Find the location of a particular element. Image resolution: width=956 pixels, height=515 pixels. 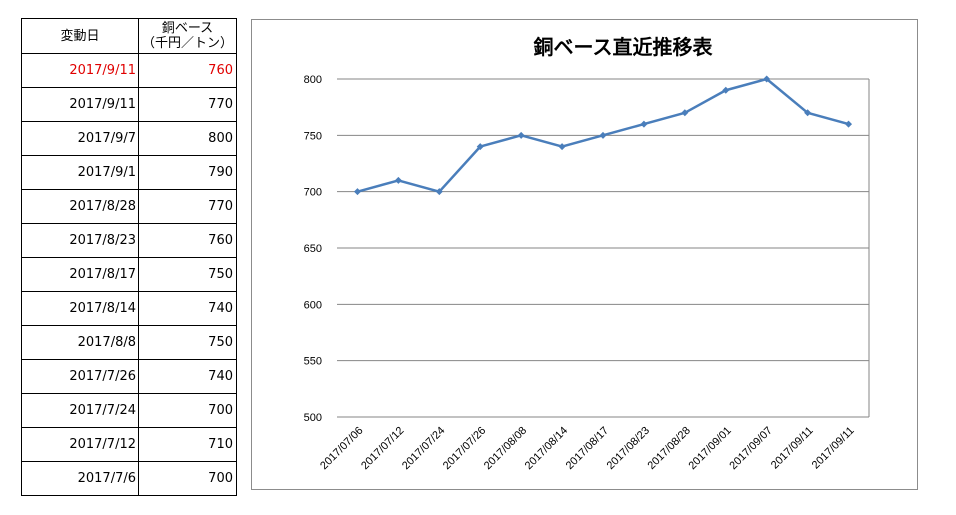

table-row: 2017/9/11 770 is located at coordinates (129, 104).